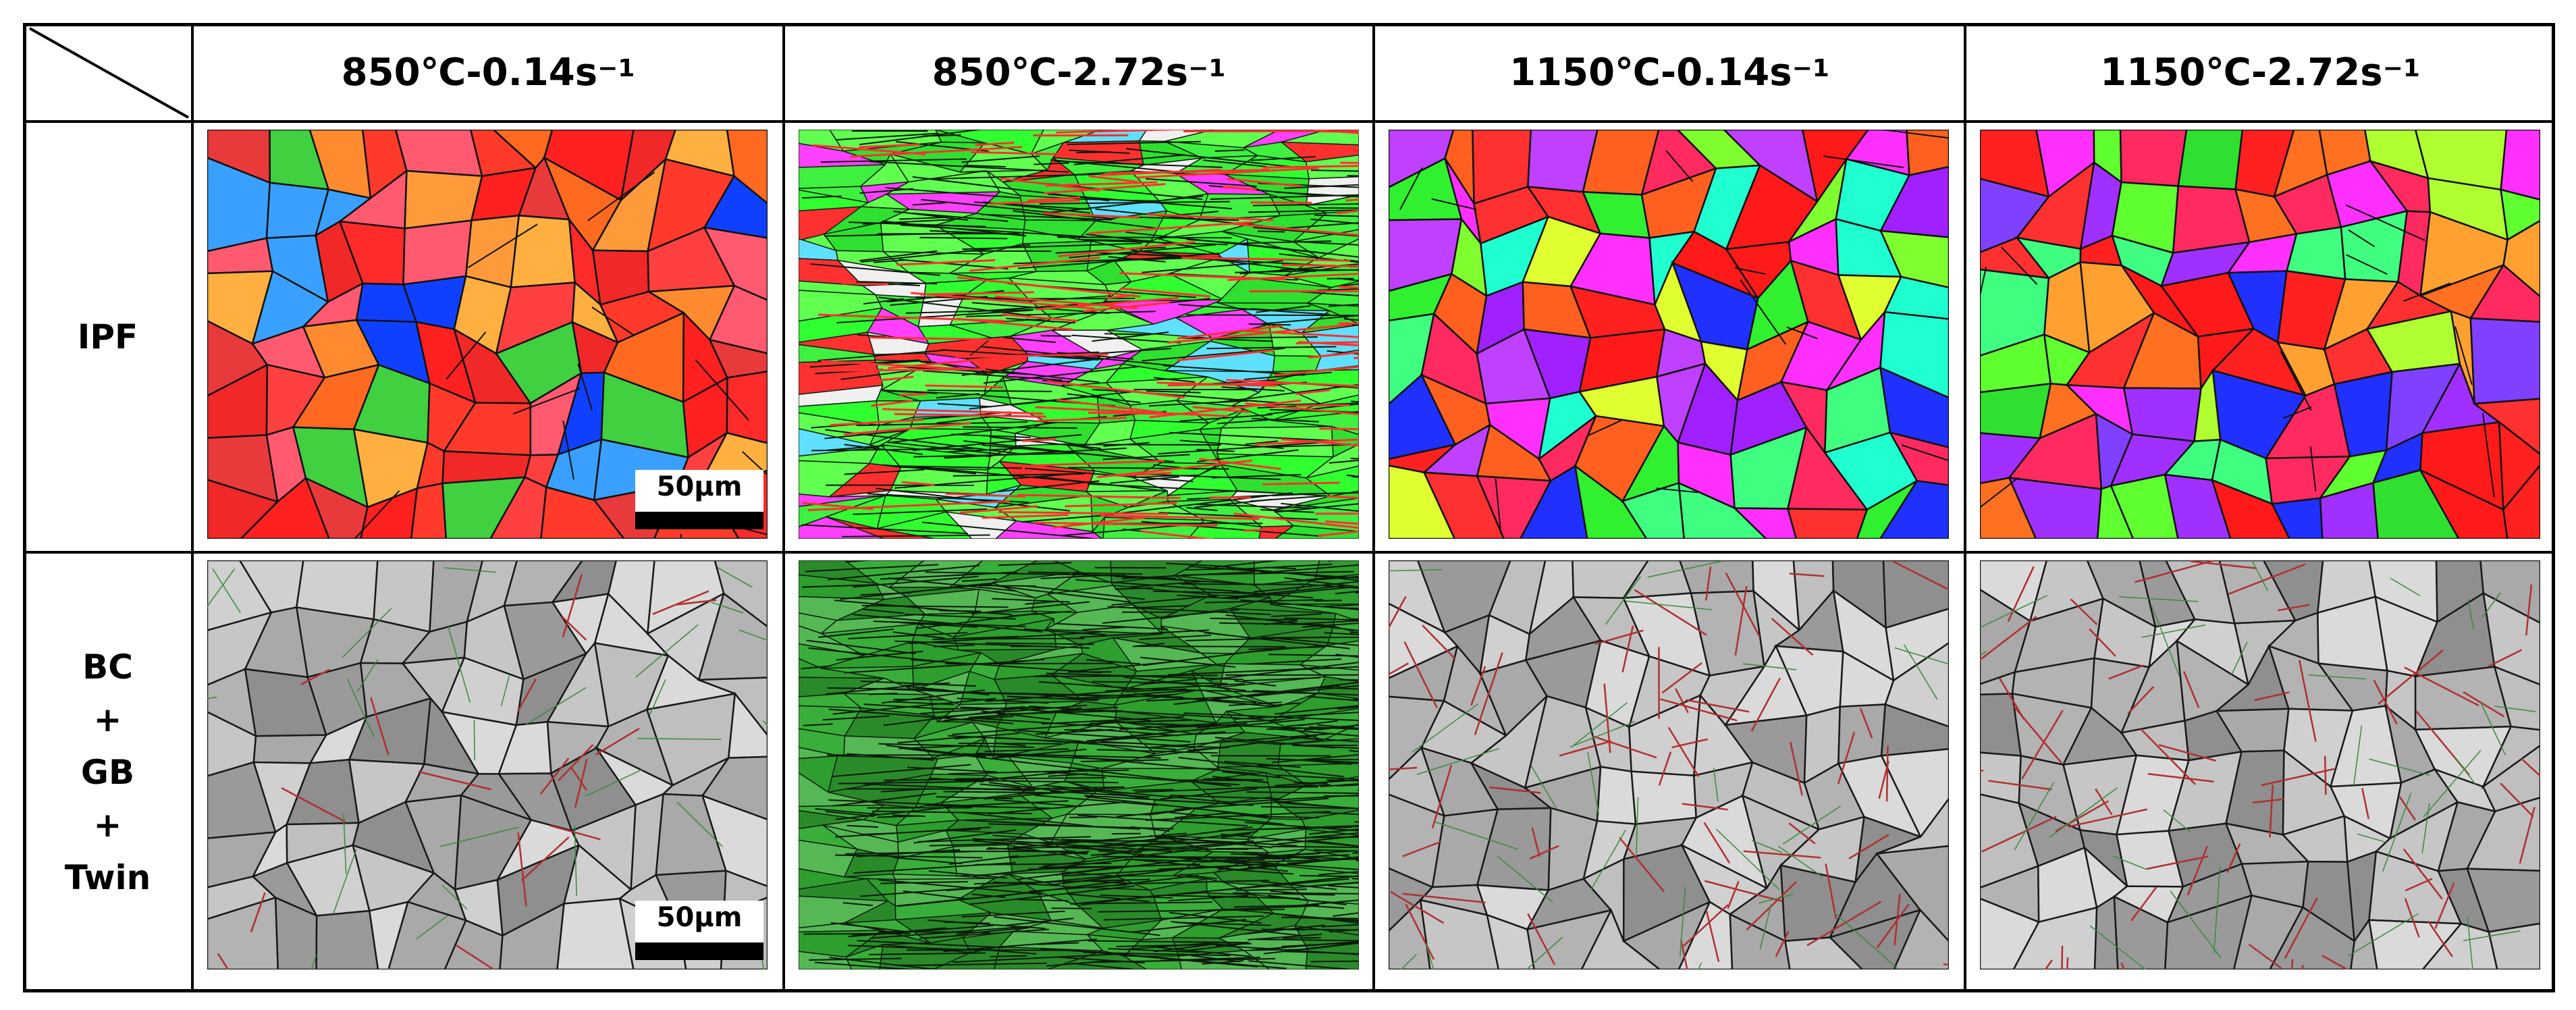 This screenshot has width=2576, height=1010. What do you see at coordinates (1669, 334) in the screenshot?
I see `micrograph` at bounding box center [1669, 334].